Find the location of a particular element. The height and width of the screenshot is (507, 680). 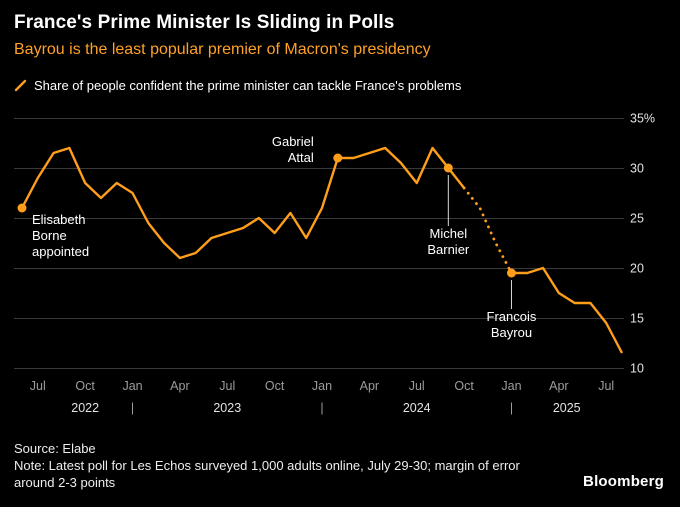

x-axis-year-label: 2022 is located at coordinates (85, 408).